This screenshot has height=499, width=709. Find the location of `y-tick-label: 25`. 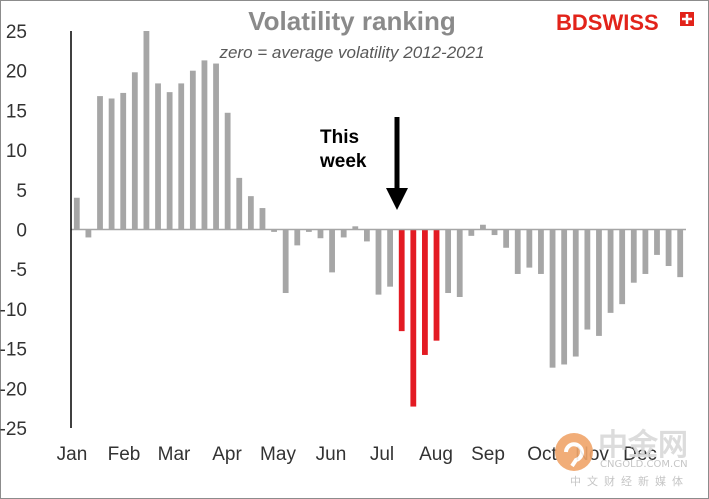

y-tick-label: 25 is located at coordinates (16, 32).